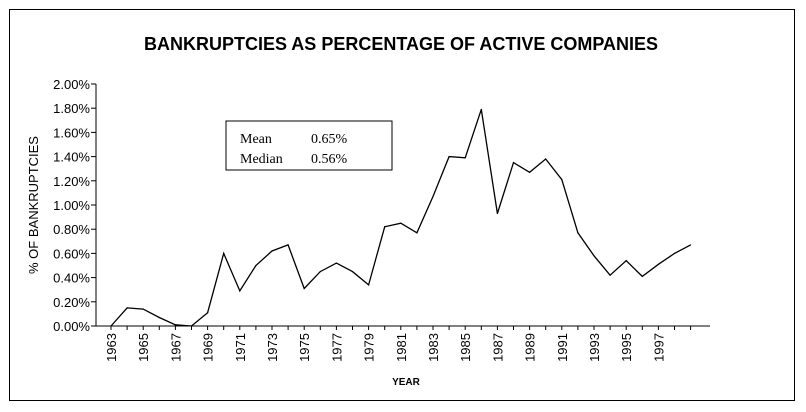 The width and height of the screenshot is (806, 412). Describe the element at coordinates (304, 347) in the screenshot. I see `x-tick-label: 1975` at that location.